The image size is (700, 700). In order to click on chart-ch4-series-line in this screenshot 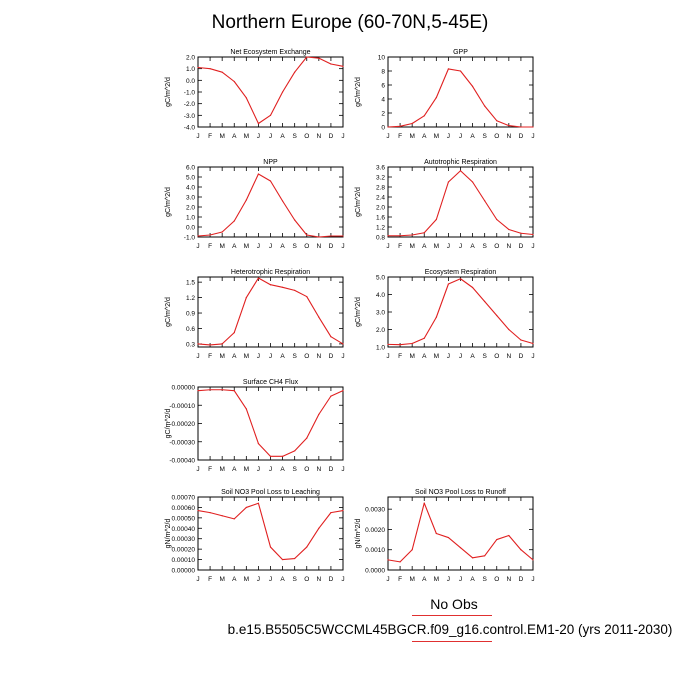, I will do `click(270, 423)`.